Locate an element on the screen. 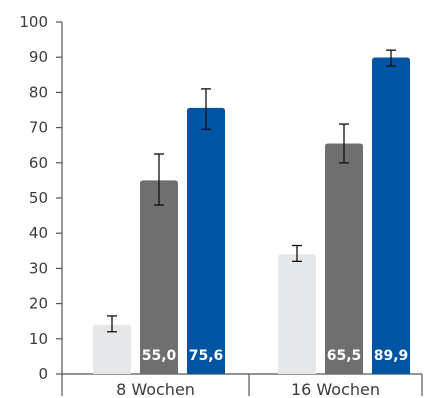  y-tick-label: 10 is located at coordinates (38, 339).